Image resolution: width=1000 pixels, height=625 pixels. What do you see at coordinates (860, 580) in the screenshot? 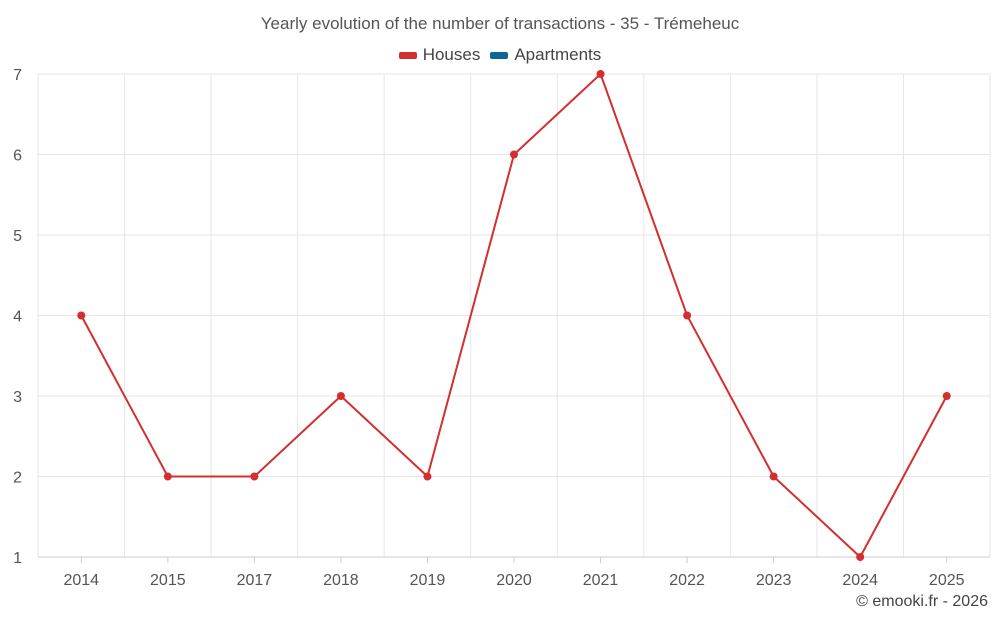
I see `x-tick-label: 2024` at bounding box center [860, 580].